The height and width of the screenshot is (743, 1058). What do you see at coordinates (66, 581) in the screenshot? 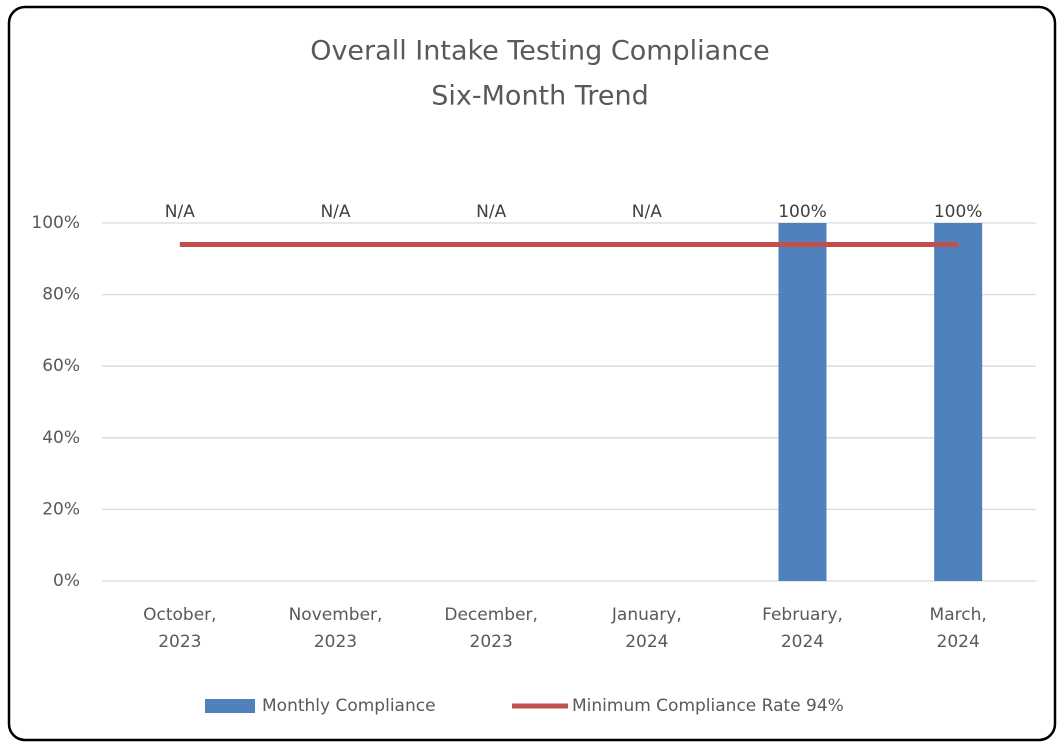
I see `y-tick-label: 0%` at bounding box center [66, 581].